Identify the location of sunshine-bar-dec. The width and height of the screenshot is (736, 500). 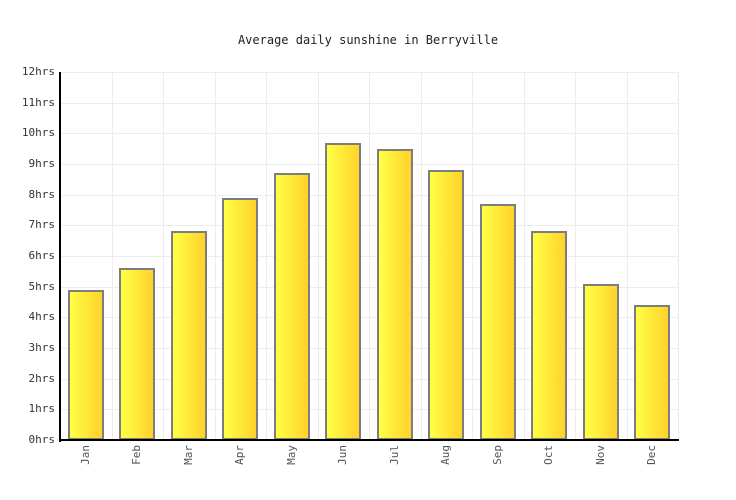
(652, 372).